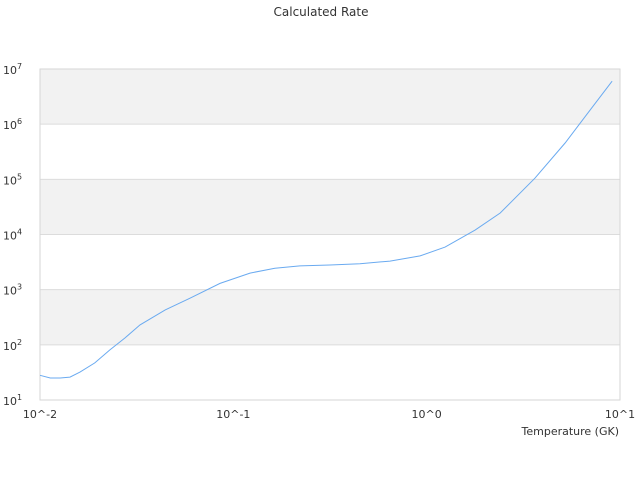 This screenshot has width=640, height=480. I want to click on y-tick-label: 10², so click(12, 345).